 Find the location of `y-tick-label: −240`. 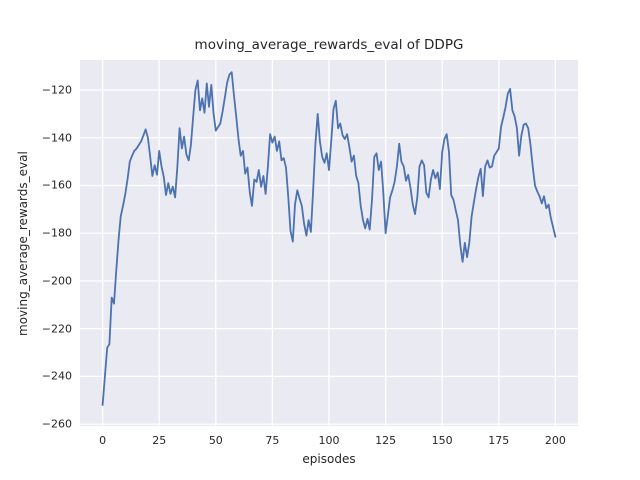

y-tick-label: −240 is located at coordinates (56, 376).